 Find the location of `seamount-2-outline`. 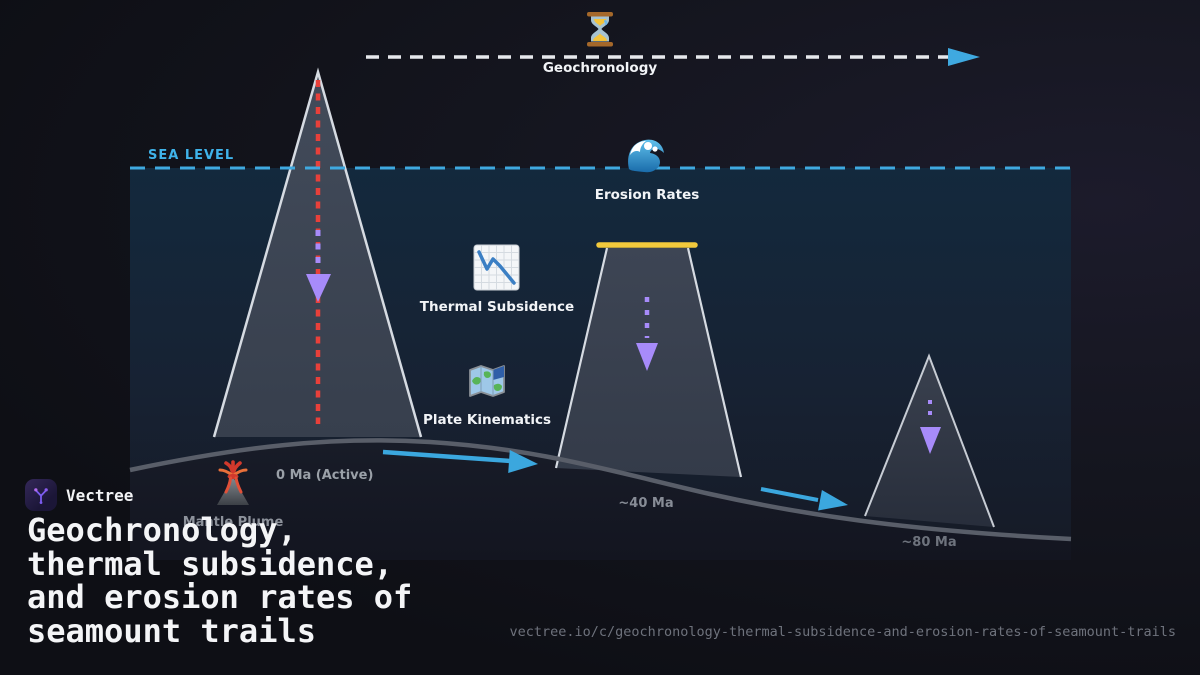

seamount-2-outline is located at coordinates (648, 362).